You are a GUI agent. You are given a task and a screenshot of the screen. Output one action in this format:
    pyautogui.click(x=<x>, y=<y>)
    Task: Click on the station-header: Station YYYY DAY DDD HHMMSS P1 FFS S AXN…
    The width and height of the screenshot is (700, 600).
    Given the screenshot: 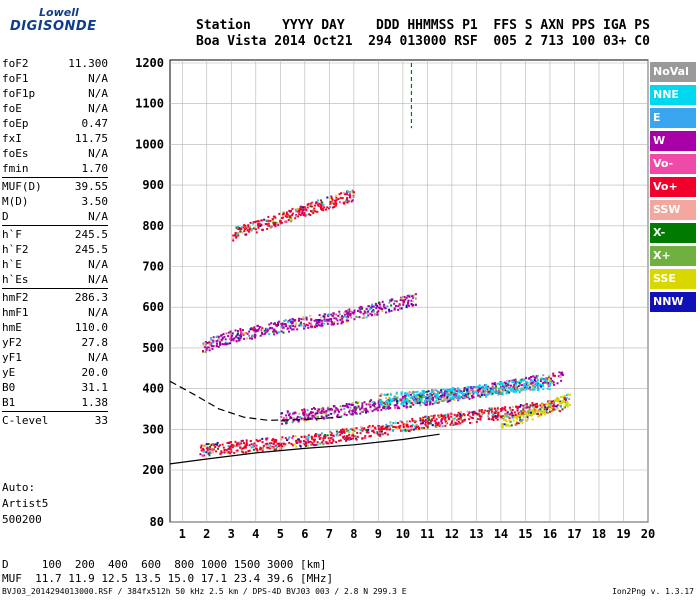 What is the action you would take?
    pyautogui.click(x=423, y=34)
    